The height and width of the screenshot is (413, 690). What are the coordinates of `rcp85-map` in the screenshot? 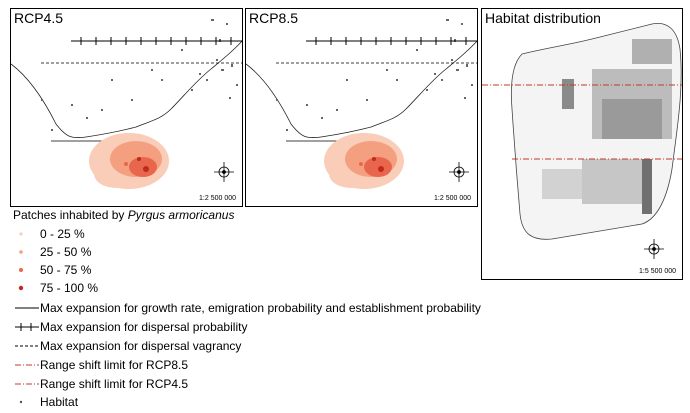 It's located at (361, 104).